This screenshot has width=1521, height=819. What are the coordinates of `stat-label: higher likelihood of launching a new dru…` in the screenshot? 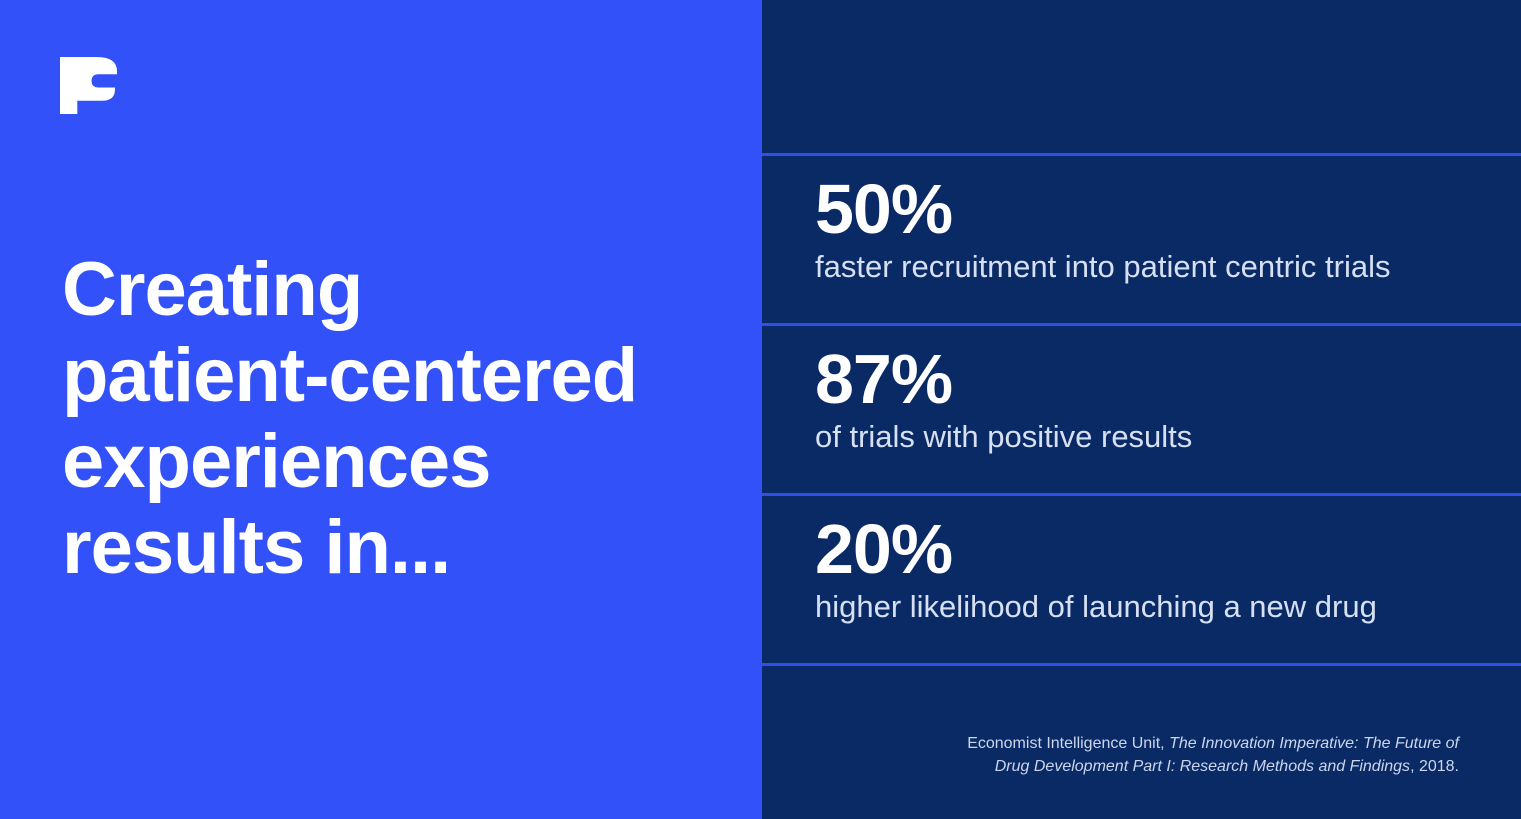 It's located at (1096, 606).